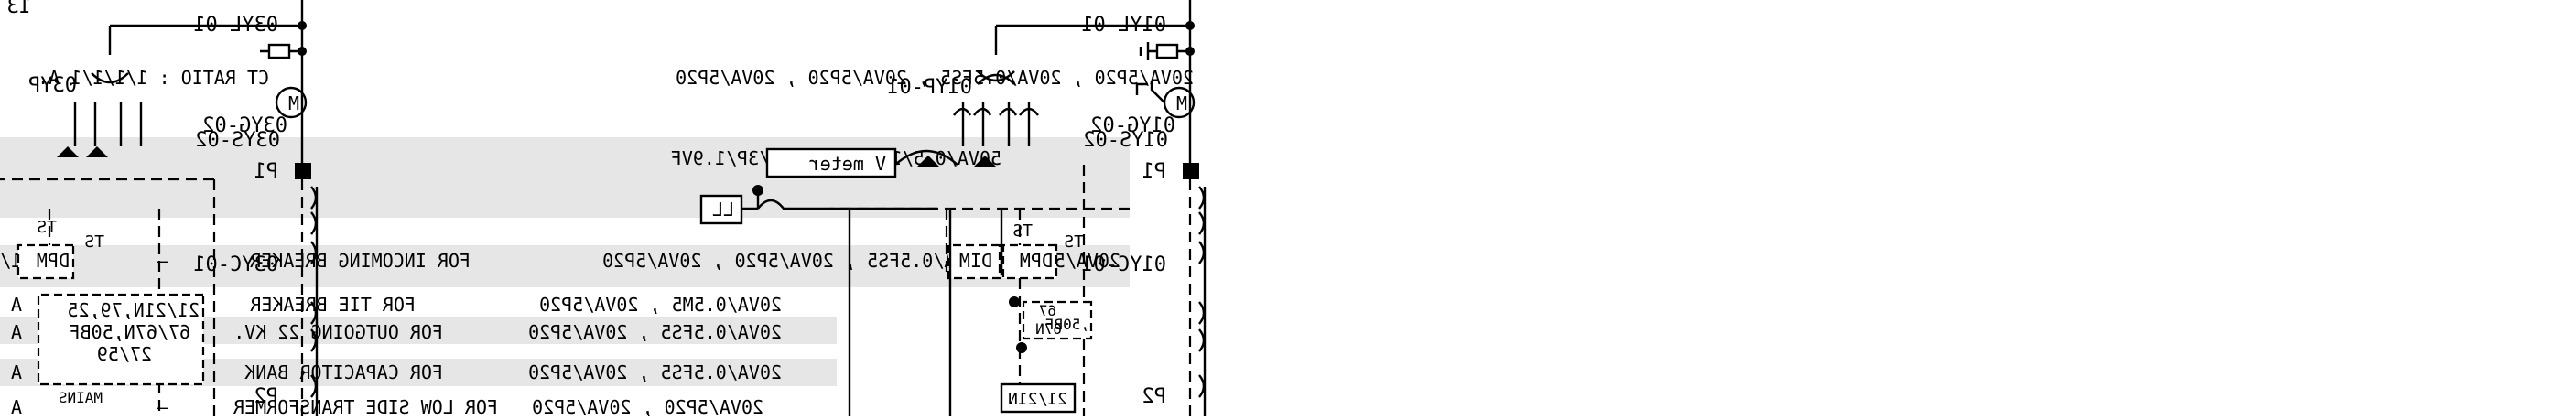 The height and width of the screenshot is (420, 2576). What do you see at coordinates (1048, 310) in the screenshot?
I see `relay-67-top: 67` at bounding box center [1048, 310].